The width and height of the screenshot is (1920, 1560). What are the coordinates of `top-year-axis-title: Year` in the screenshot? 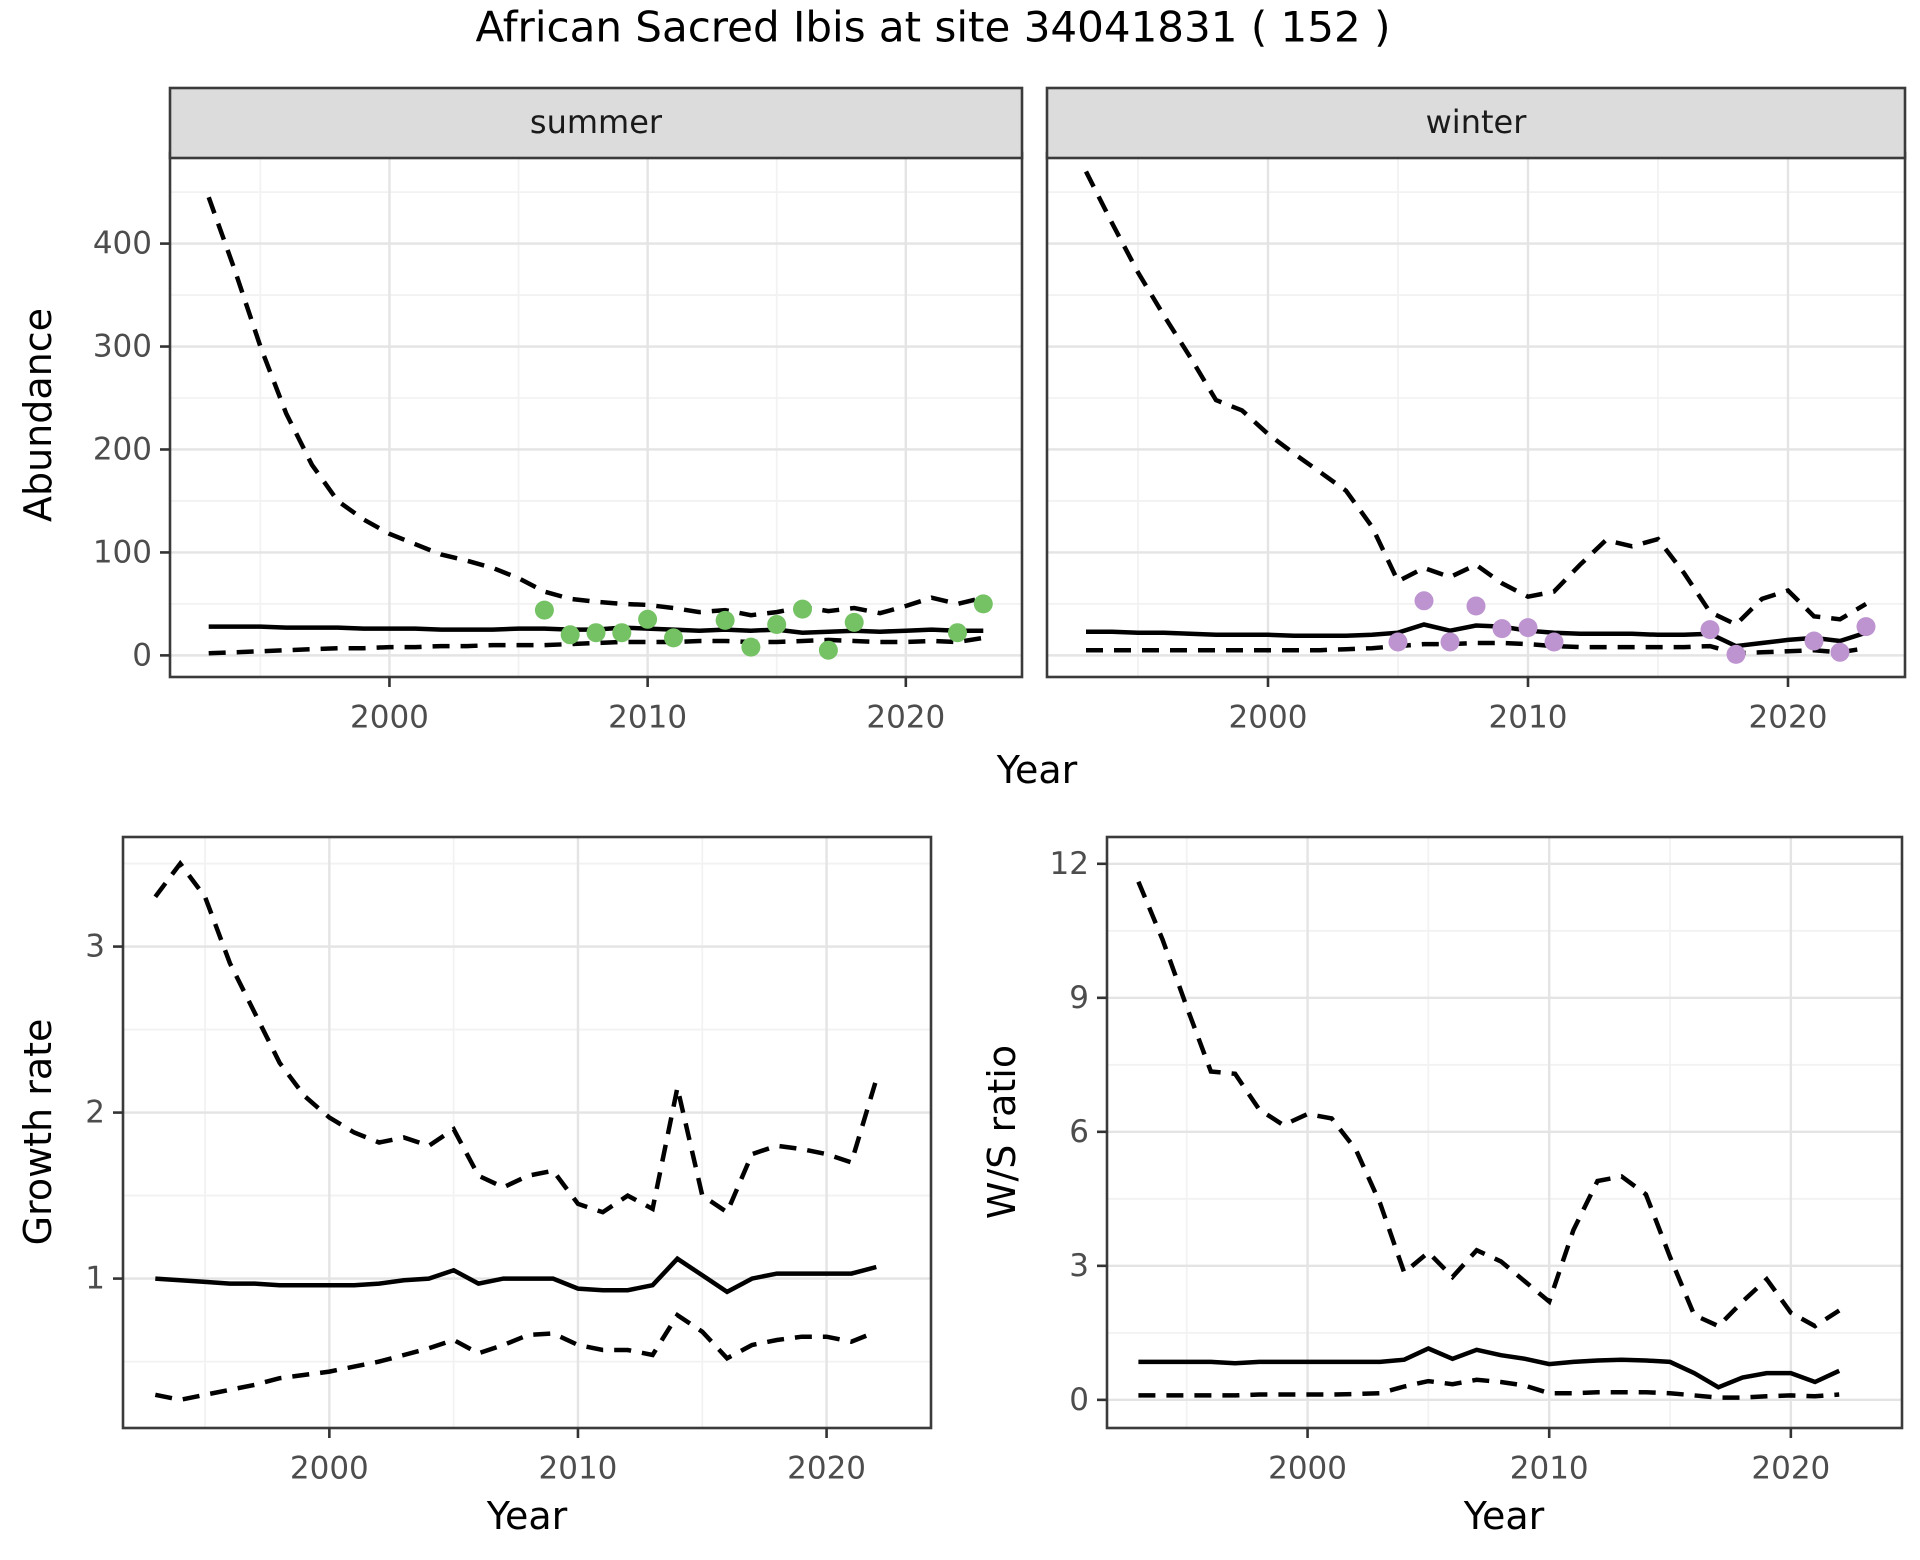 It's located at (1037, 770).